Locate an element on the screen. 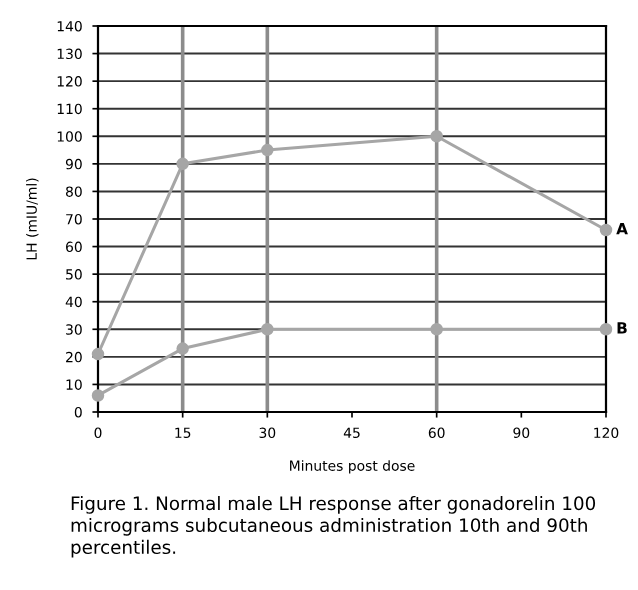  caption: Figure 1. Normal male LH response after gonadorelin 100 micrograms subcutaneous administration 10th and 90th percentiles. is located at coordinates (333, 527).